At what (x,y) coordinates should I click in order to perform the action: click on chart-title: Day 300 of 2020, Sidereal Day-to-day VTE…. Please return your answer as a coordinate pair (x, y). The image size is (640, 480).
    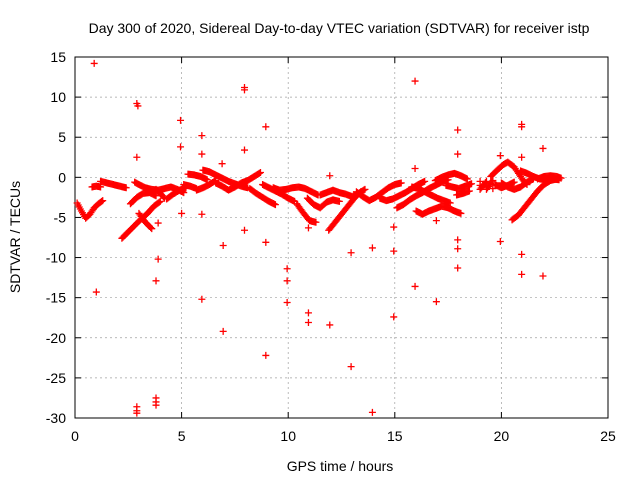
    Looking at the image, I should click on (339, 28).